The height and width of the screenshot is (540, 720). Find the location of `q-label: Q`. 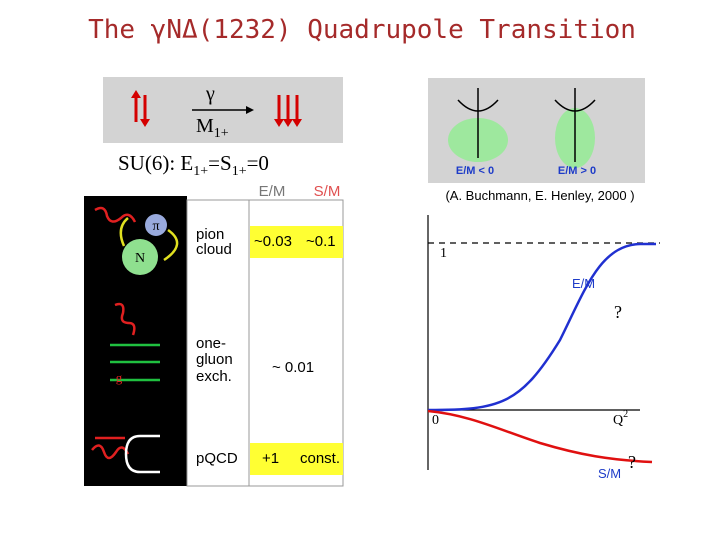

q-label: Q is located at coordinates (618, 420).